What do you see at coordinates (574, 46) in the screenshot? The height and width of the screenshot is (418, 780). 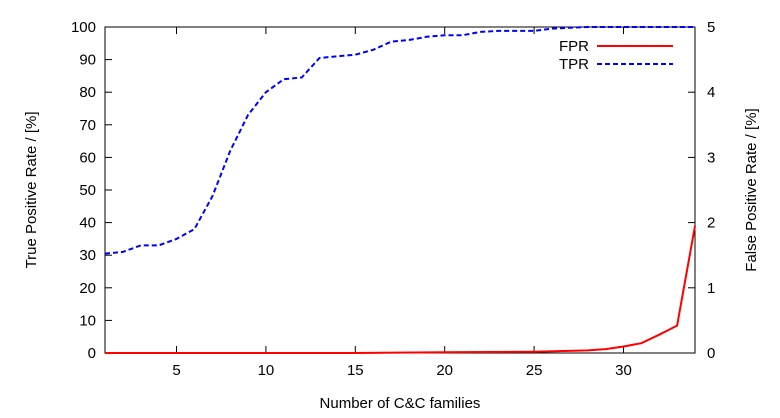 I see `legend-label-fpr: FPR` at bounding box center [574, 46].